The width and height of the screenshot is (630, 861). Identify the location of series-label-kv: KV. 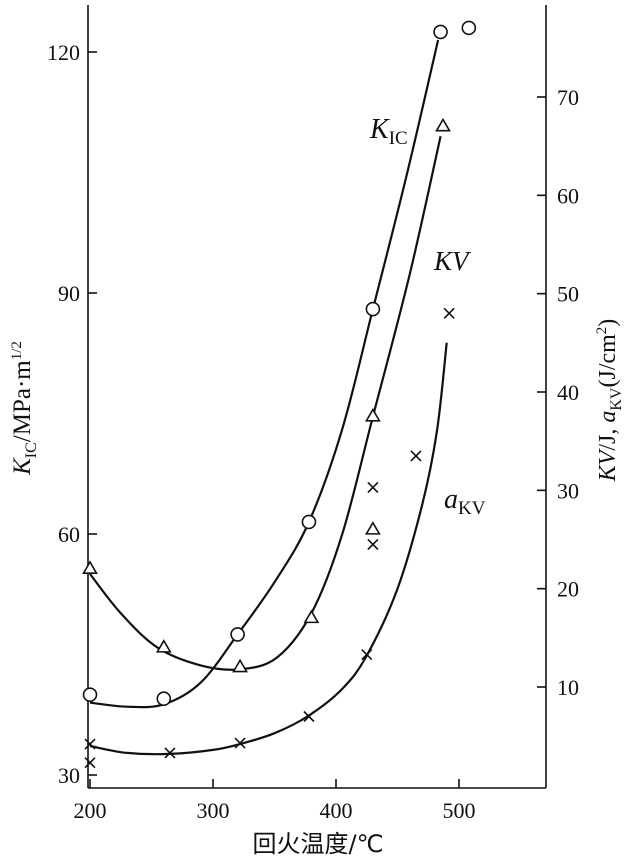
(452, 261).